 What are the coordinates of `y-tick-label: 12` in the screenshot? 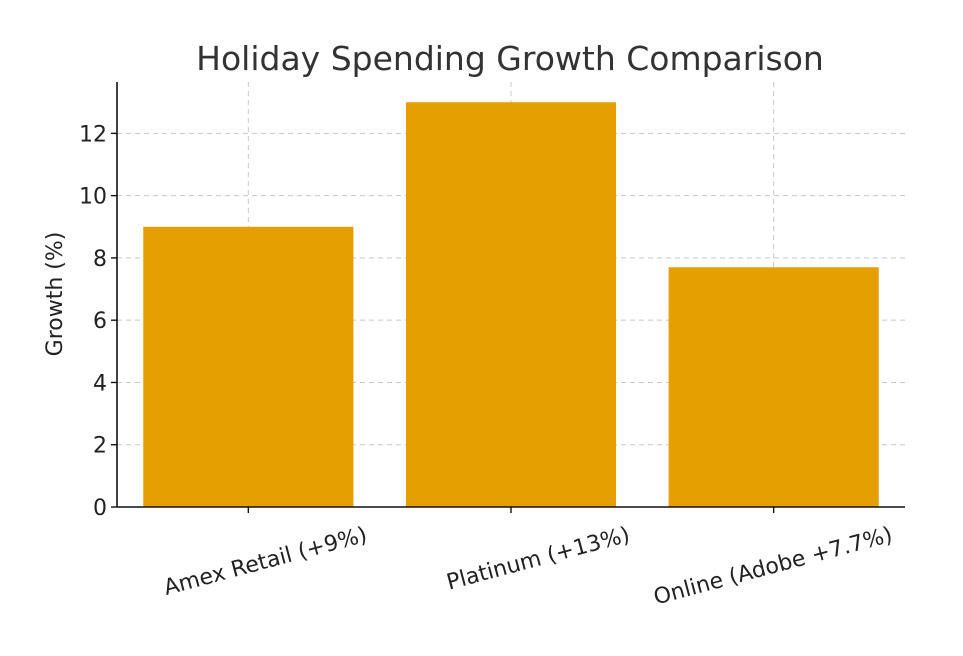 It's located at (93, 134).